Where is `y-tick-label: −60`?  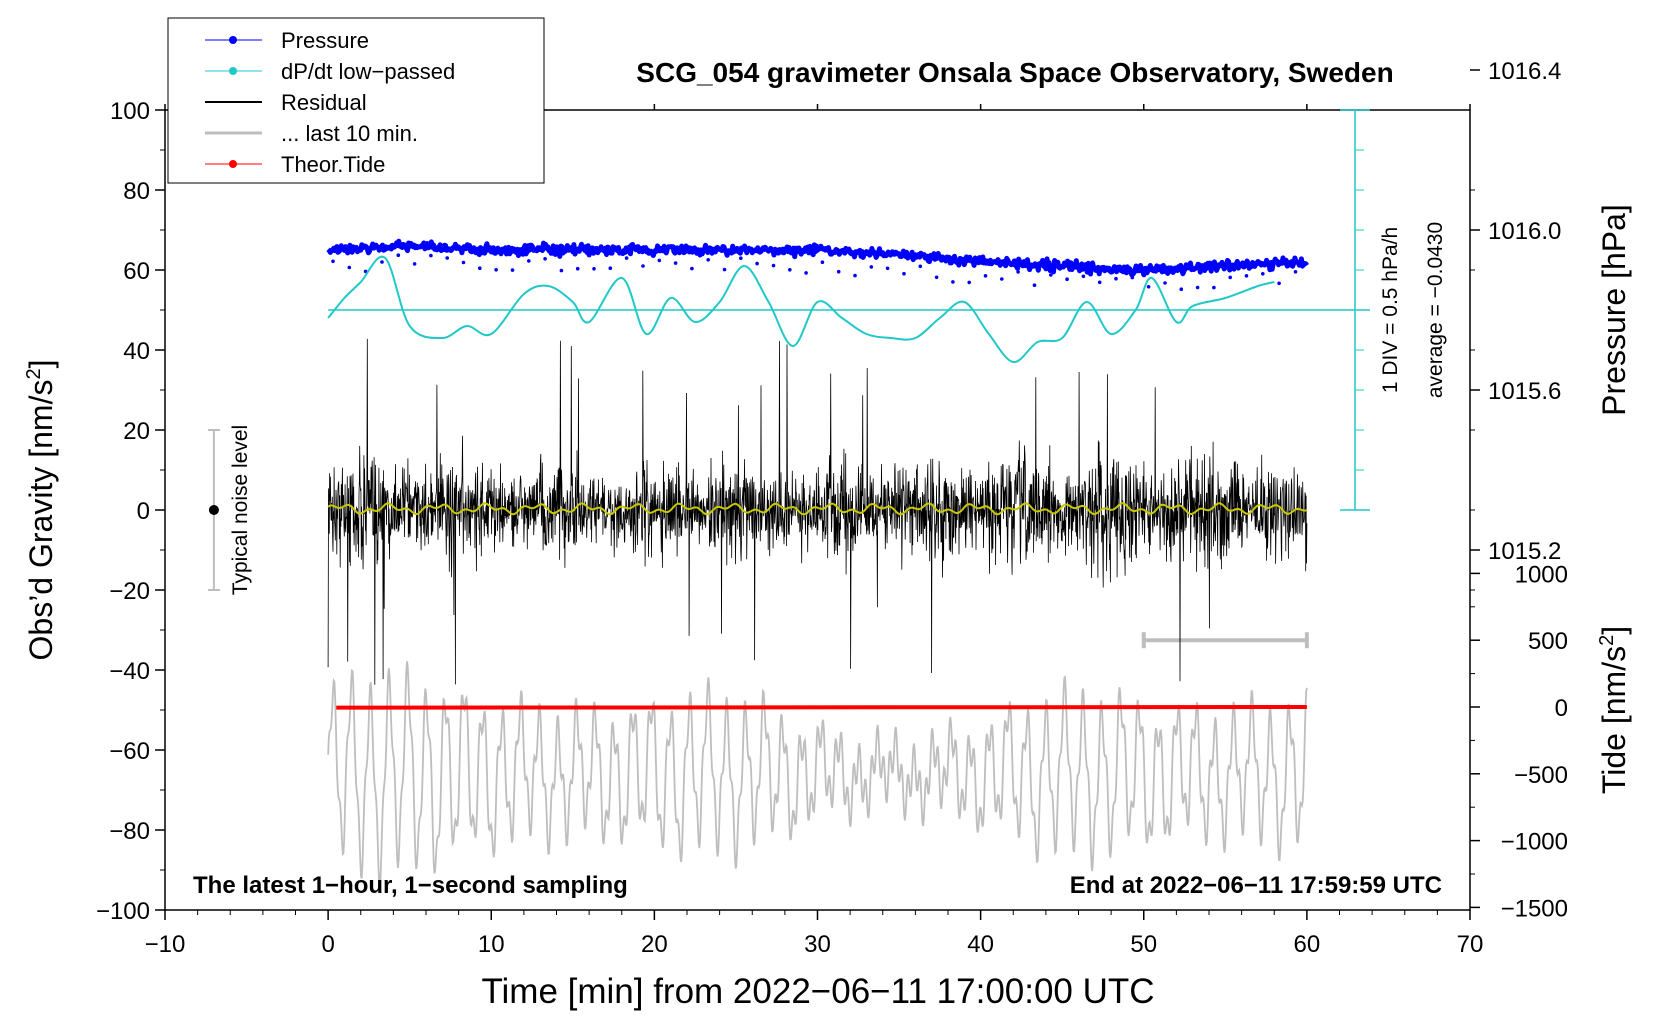
y-tick-label: −60 is located at coordinates (129, 751).